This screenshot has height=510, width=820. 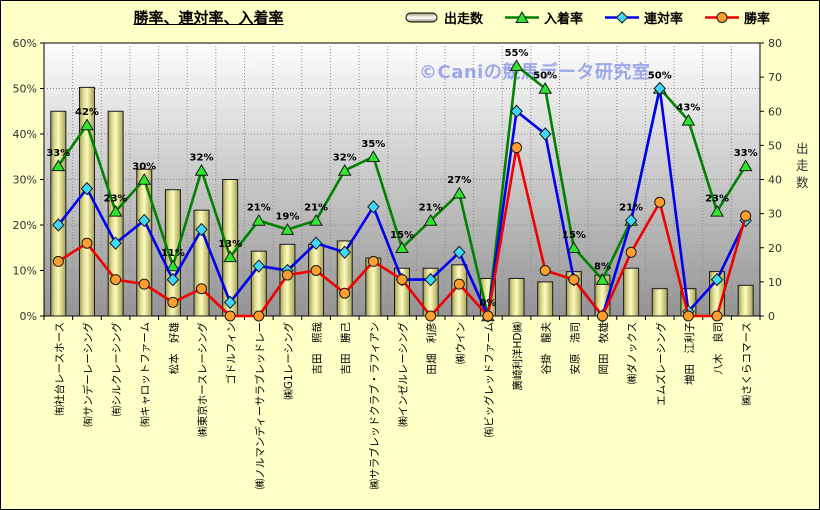 What do you see at coordinates (587, 17) in the screenshot?
I see `legend: 出走数 入着率 連対率 勝率` at bounding box center [587, 17].